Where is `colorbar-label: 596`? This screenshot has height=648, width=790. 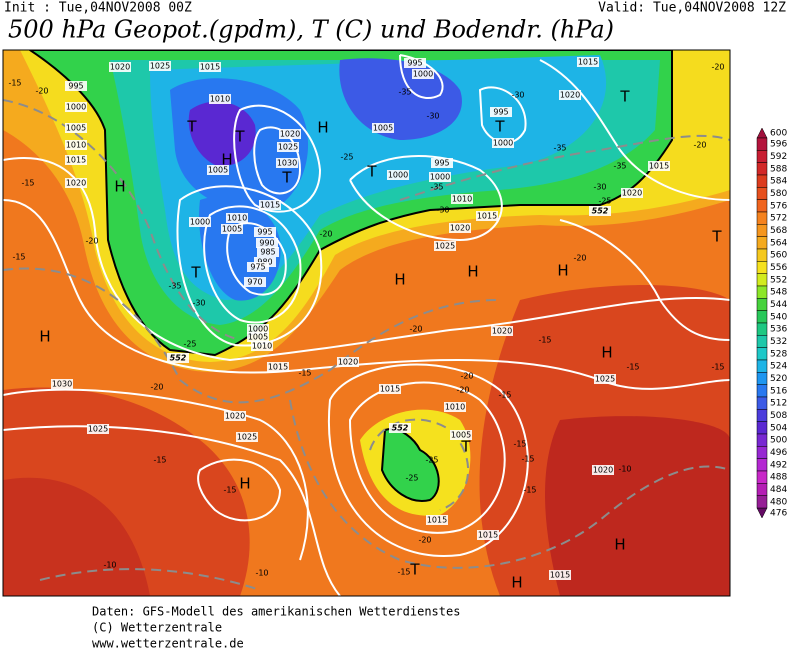
colorbar-label: 596 is located at coordinates (778, 145).